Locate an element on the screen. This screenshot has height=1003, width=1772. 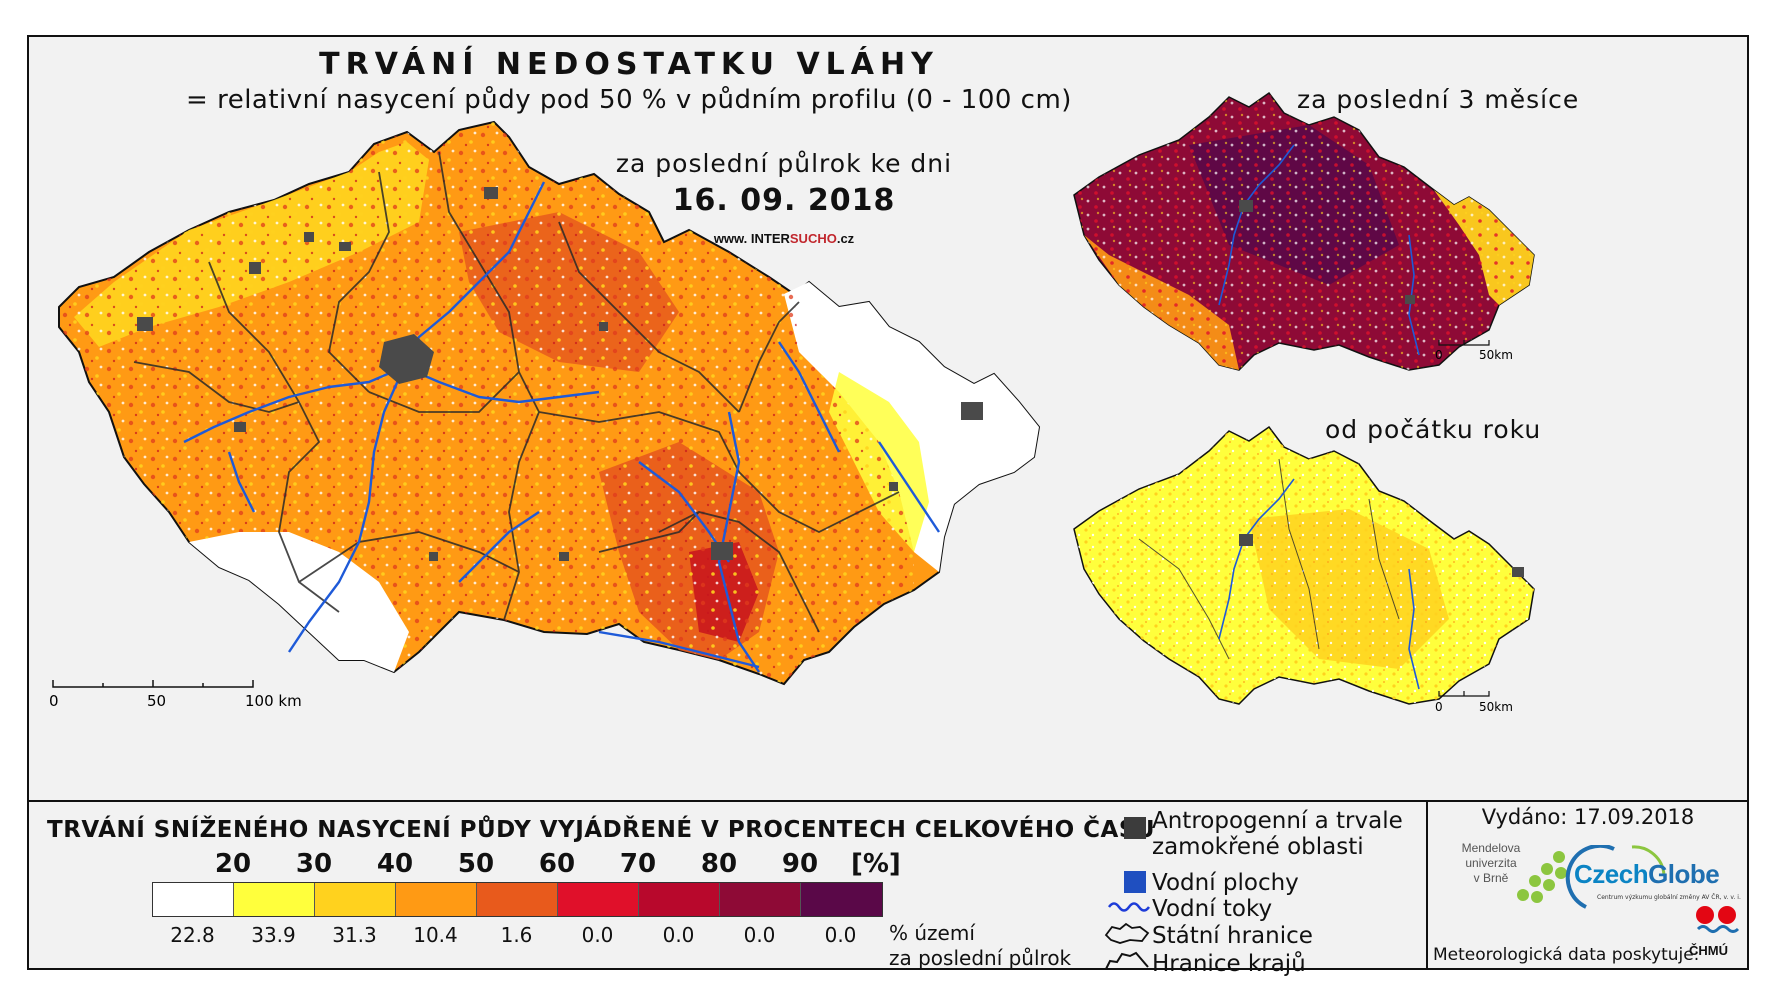
czechglobe-arc-icon is located at coordinates (1615, 877).